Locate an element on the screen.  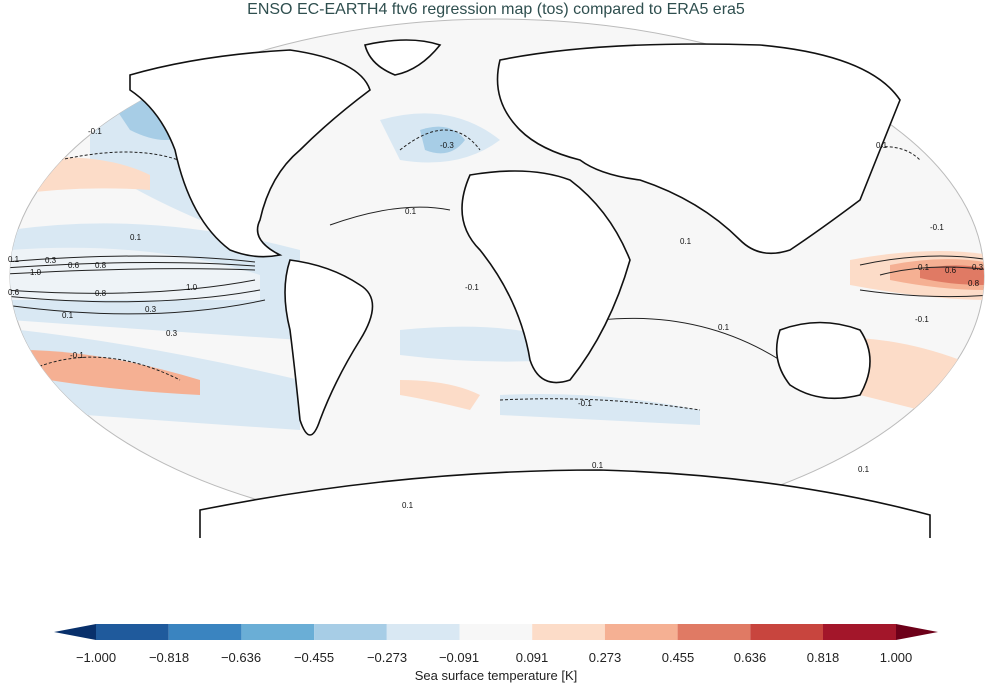
tick-label: −0.273 is located at coordinates (387, 657).